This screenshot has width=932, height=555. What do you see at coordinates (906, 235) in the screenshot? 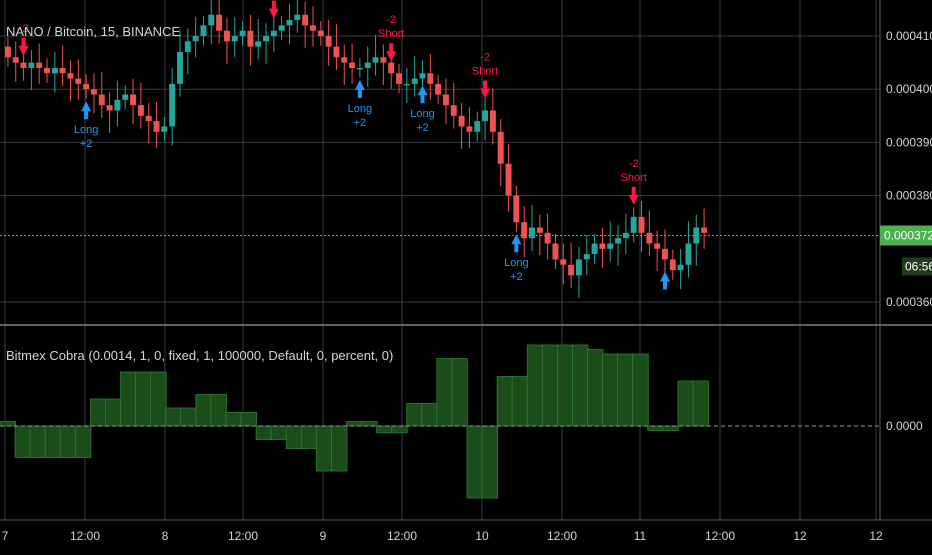
I see `last-price-badge` at bounding box center [906, 235].